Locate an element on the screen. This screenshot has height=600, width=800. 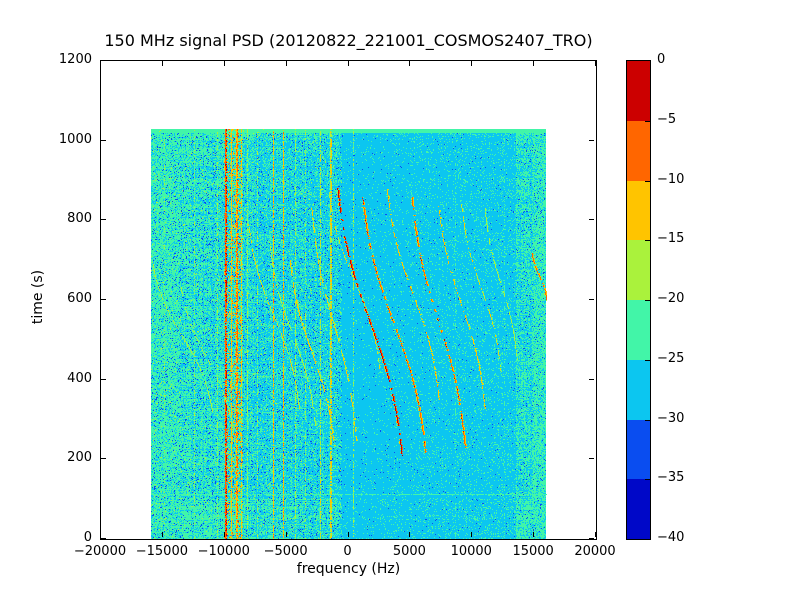
y-tick-label: 200 is located at coordinates (79, 458).